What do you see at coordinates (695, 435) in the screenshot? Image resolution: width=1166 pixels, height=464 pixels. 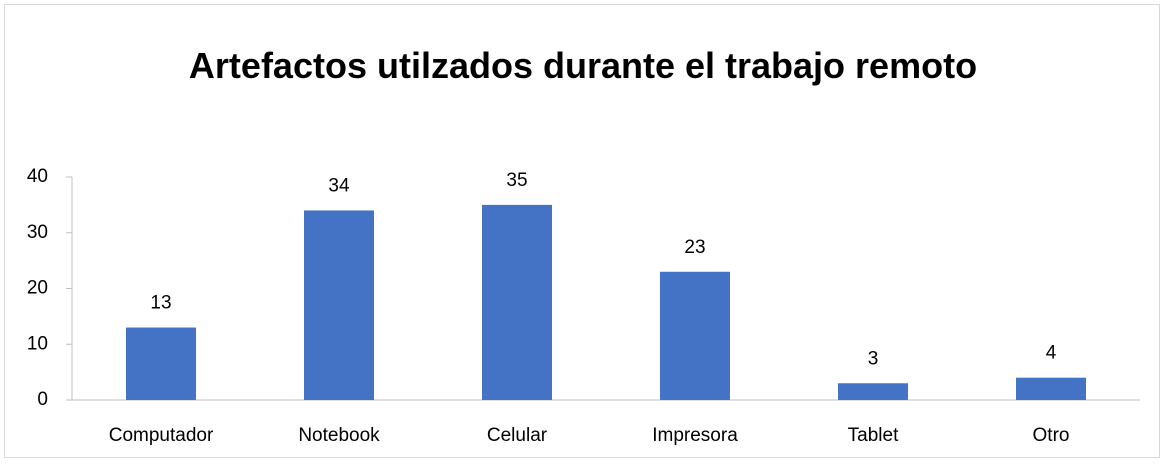 I see `x-tick-label: Impresora` at bounding box center [695, 435].